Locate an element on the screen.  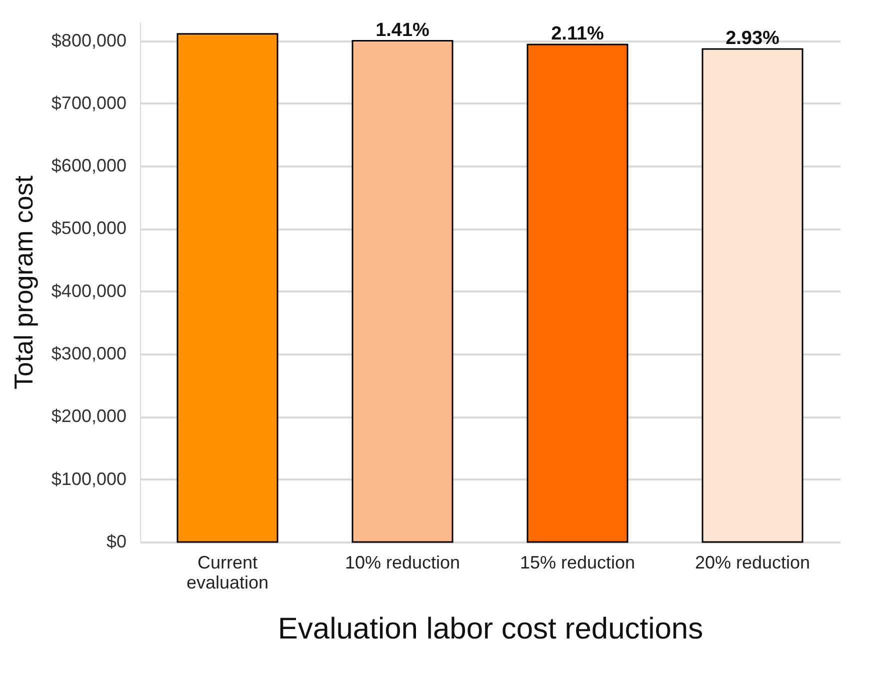
x-axis-title: Evaluation labor cost reductions is located at coordinates (491, 629).